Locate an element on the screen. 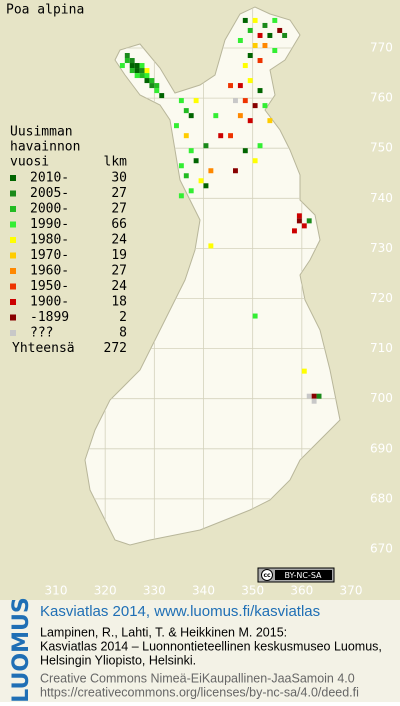 Image resolution: width=400 pixels, height=706 pixels. species-title: Poa alpina is located at coordinates (45, 10).